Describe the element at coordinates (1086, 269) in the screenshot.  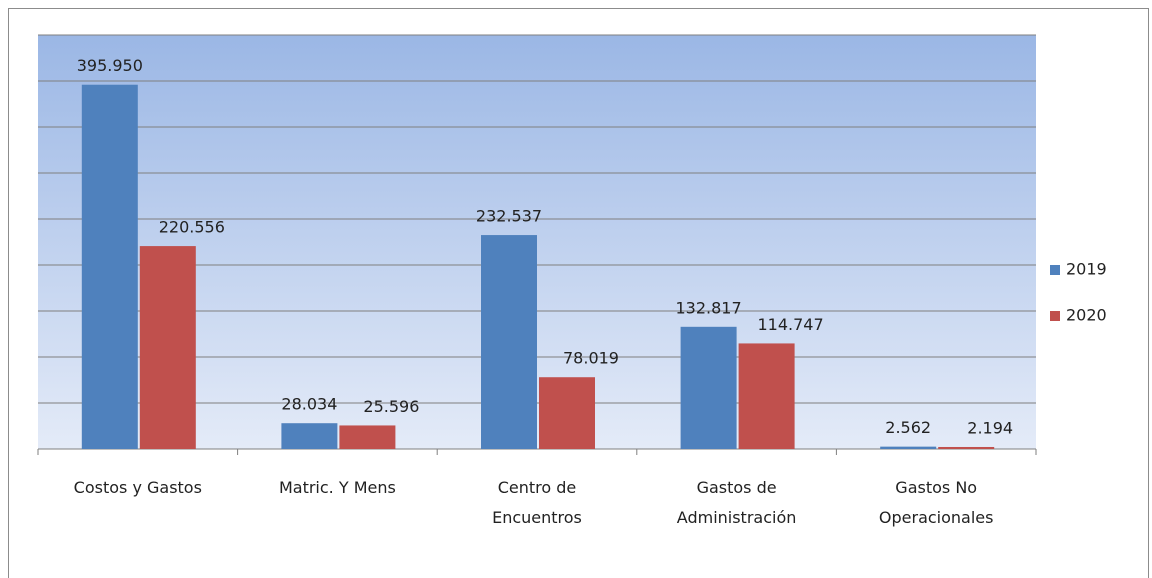
I see `legend-label: 2019` at that location.